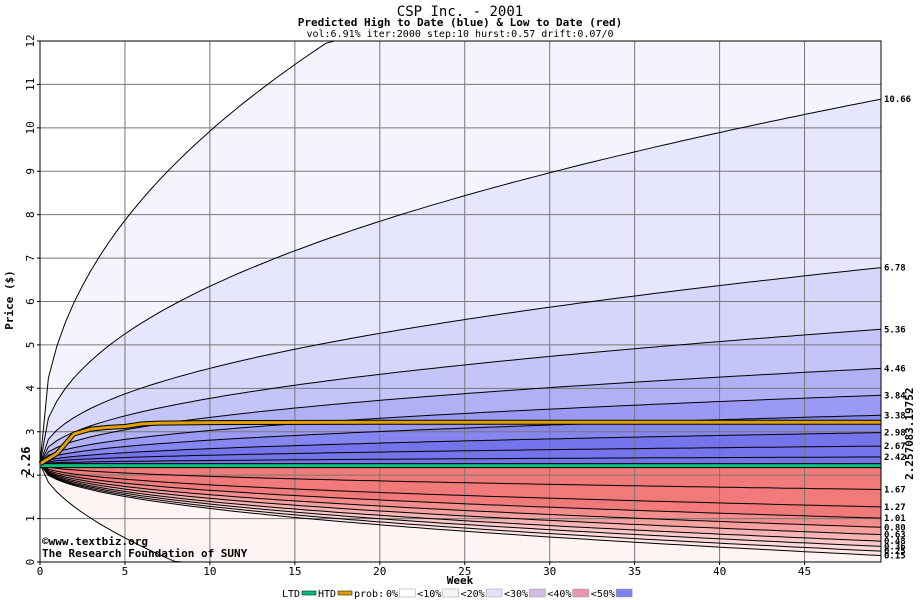  Describe the element at coordinates (30, 301) in the screenshot. I see `y-tick-label: 6` at that location.